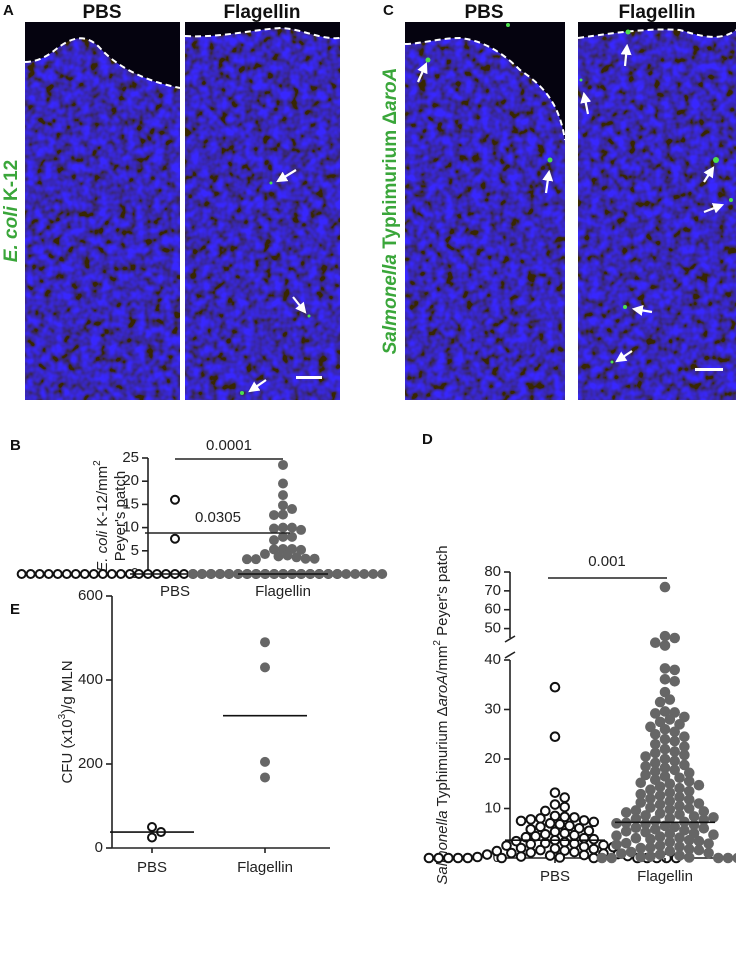 This screenshot has width=736, height=961. I want to click on y-axis-label: CFU (x103)/g MLN, so click(66, 721).